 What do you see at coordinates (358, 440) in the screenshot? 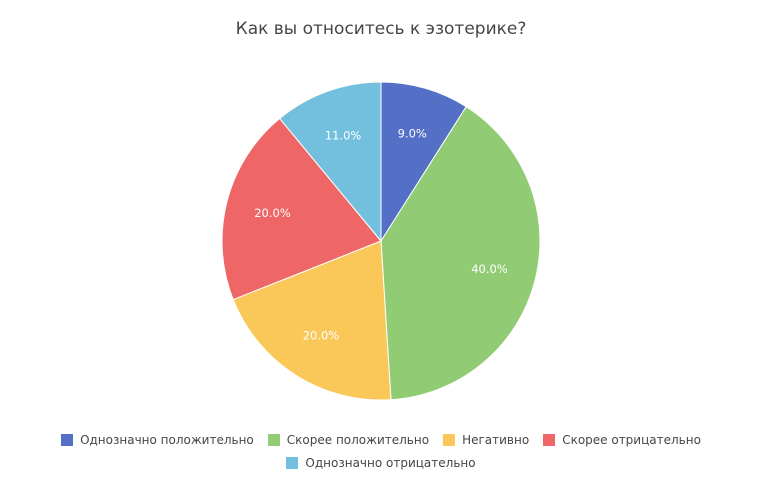
I see `legend-label: Скорее положительно` at bounding box center [358, 440].